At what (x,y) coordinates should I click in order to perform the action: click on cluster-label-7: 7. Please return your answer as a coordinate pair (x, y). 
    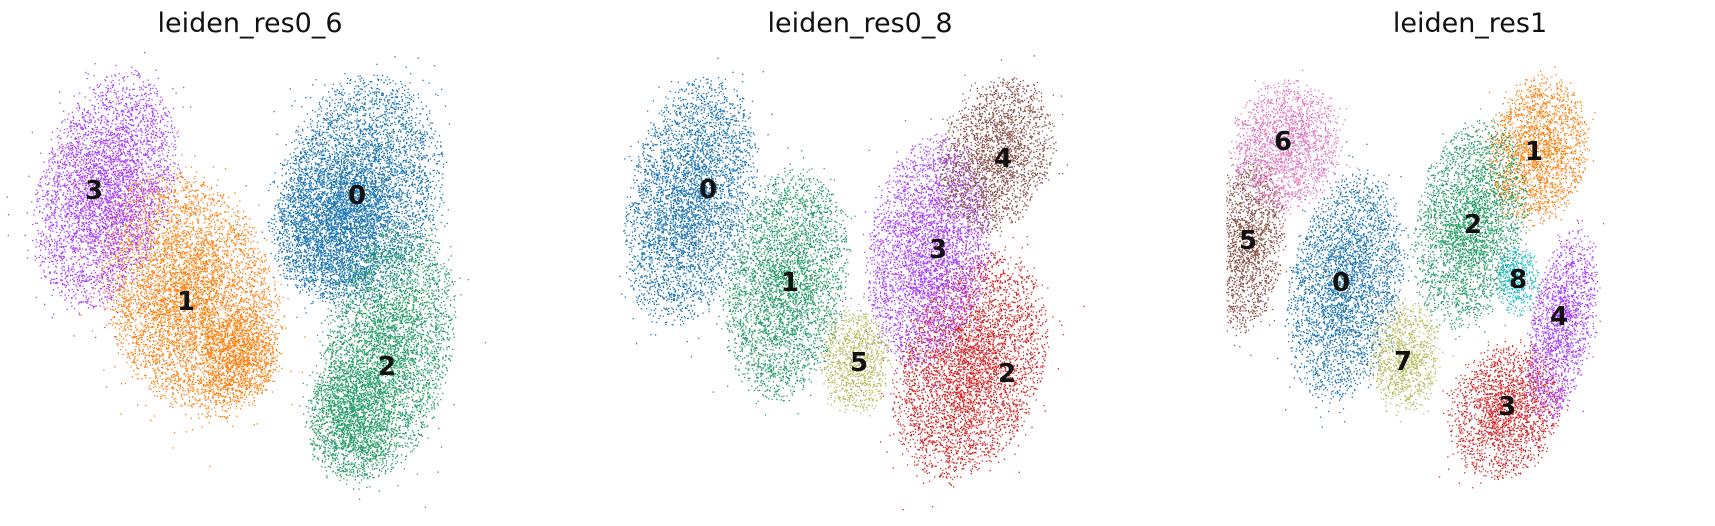
    Looking at the image, I should click on (1403, 362).